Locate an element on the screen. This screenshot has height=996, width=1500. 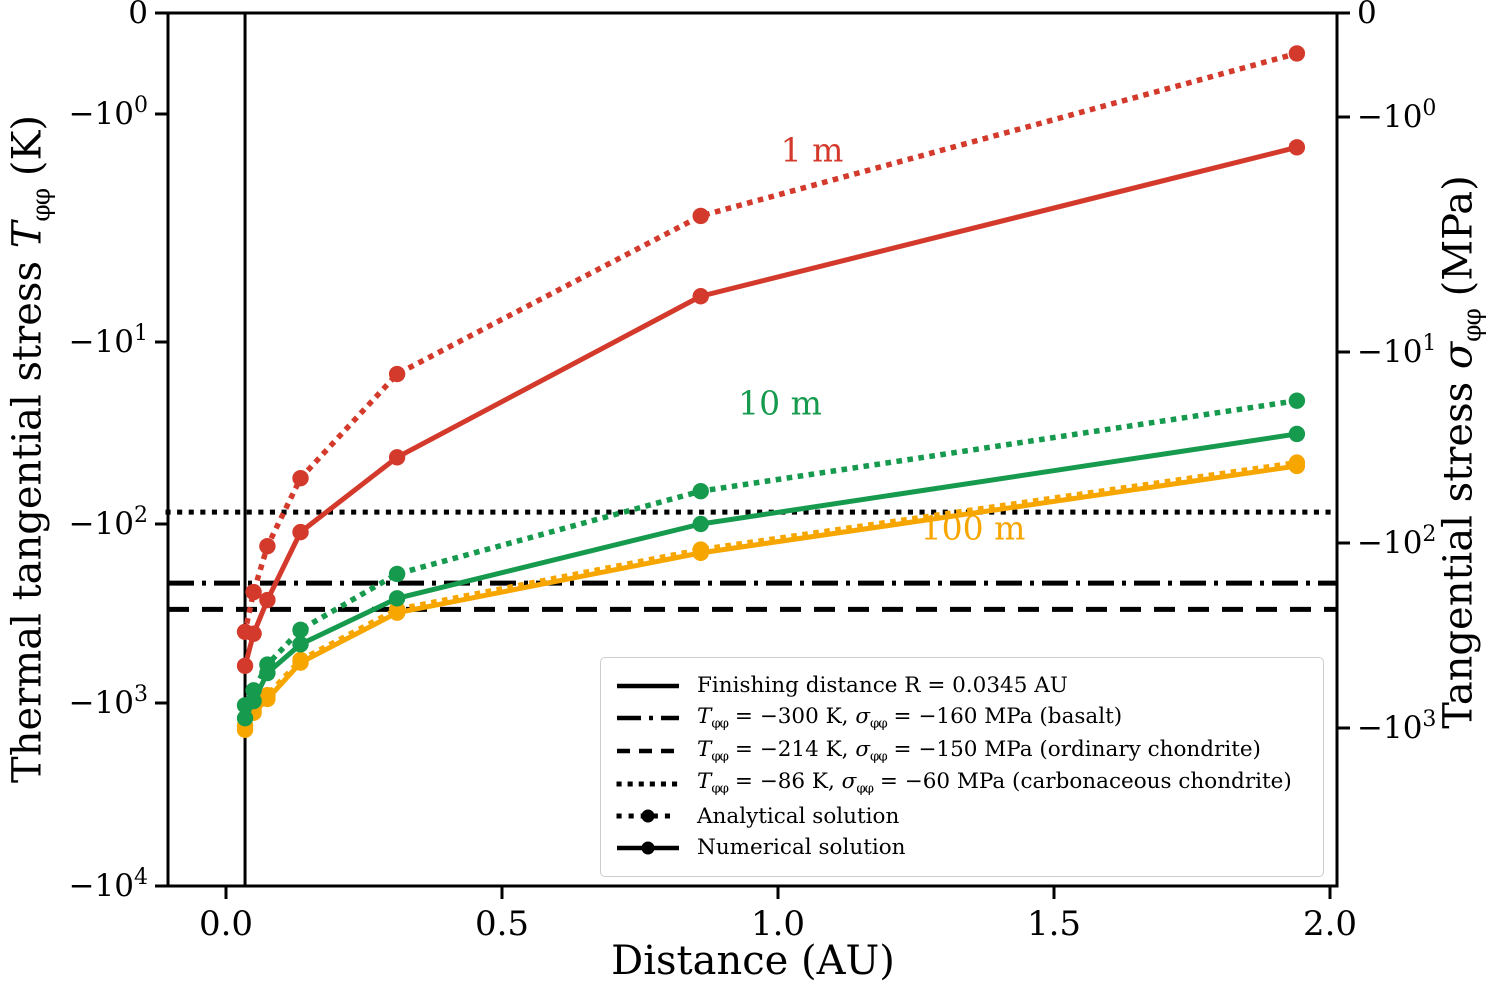
y-axis-title-left: Thermal tangential stress Tφφ (K) is located at coordinates (30, 449).